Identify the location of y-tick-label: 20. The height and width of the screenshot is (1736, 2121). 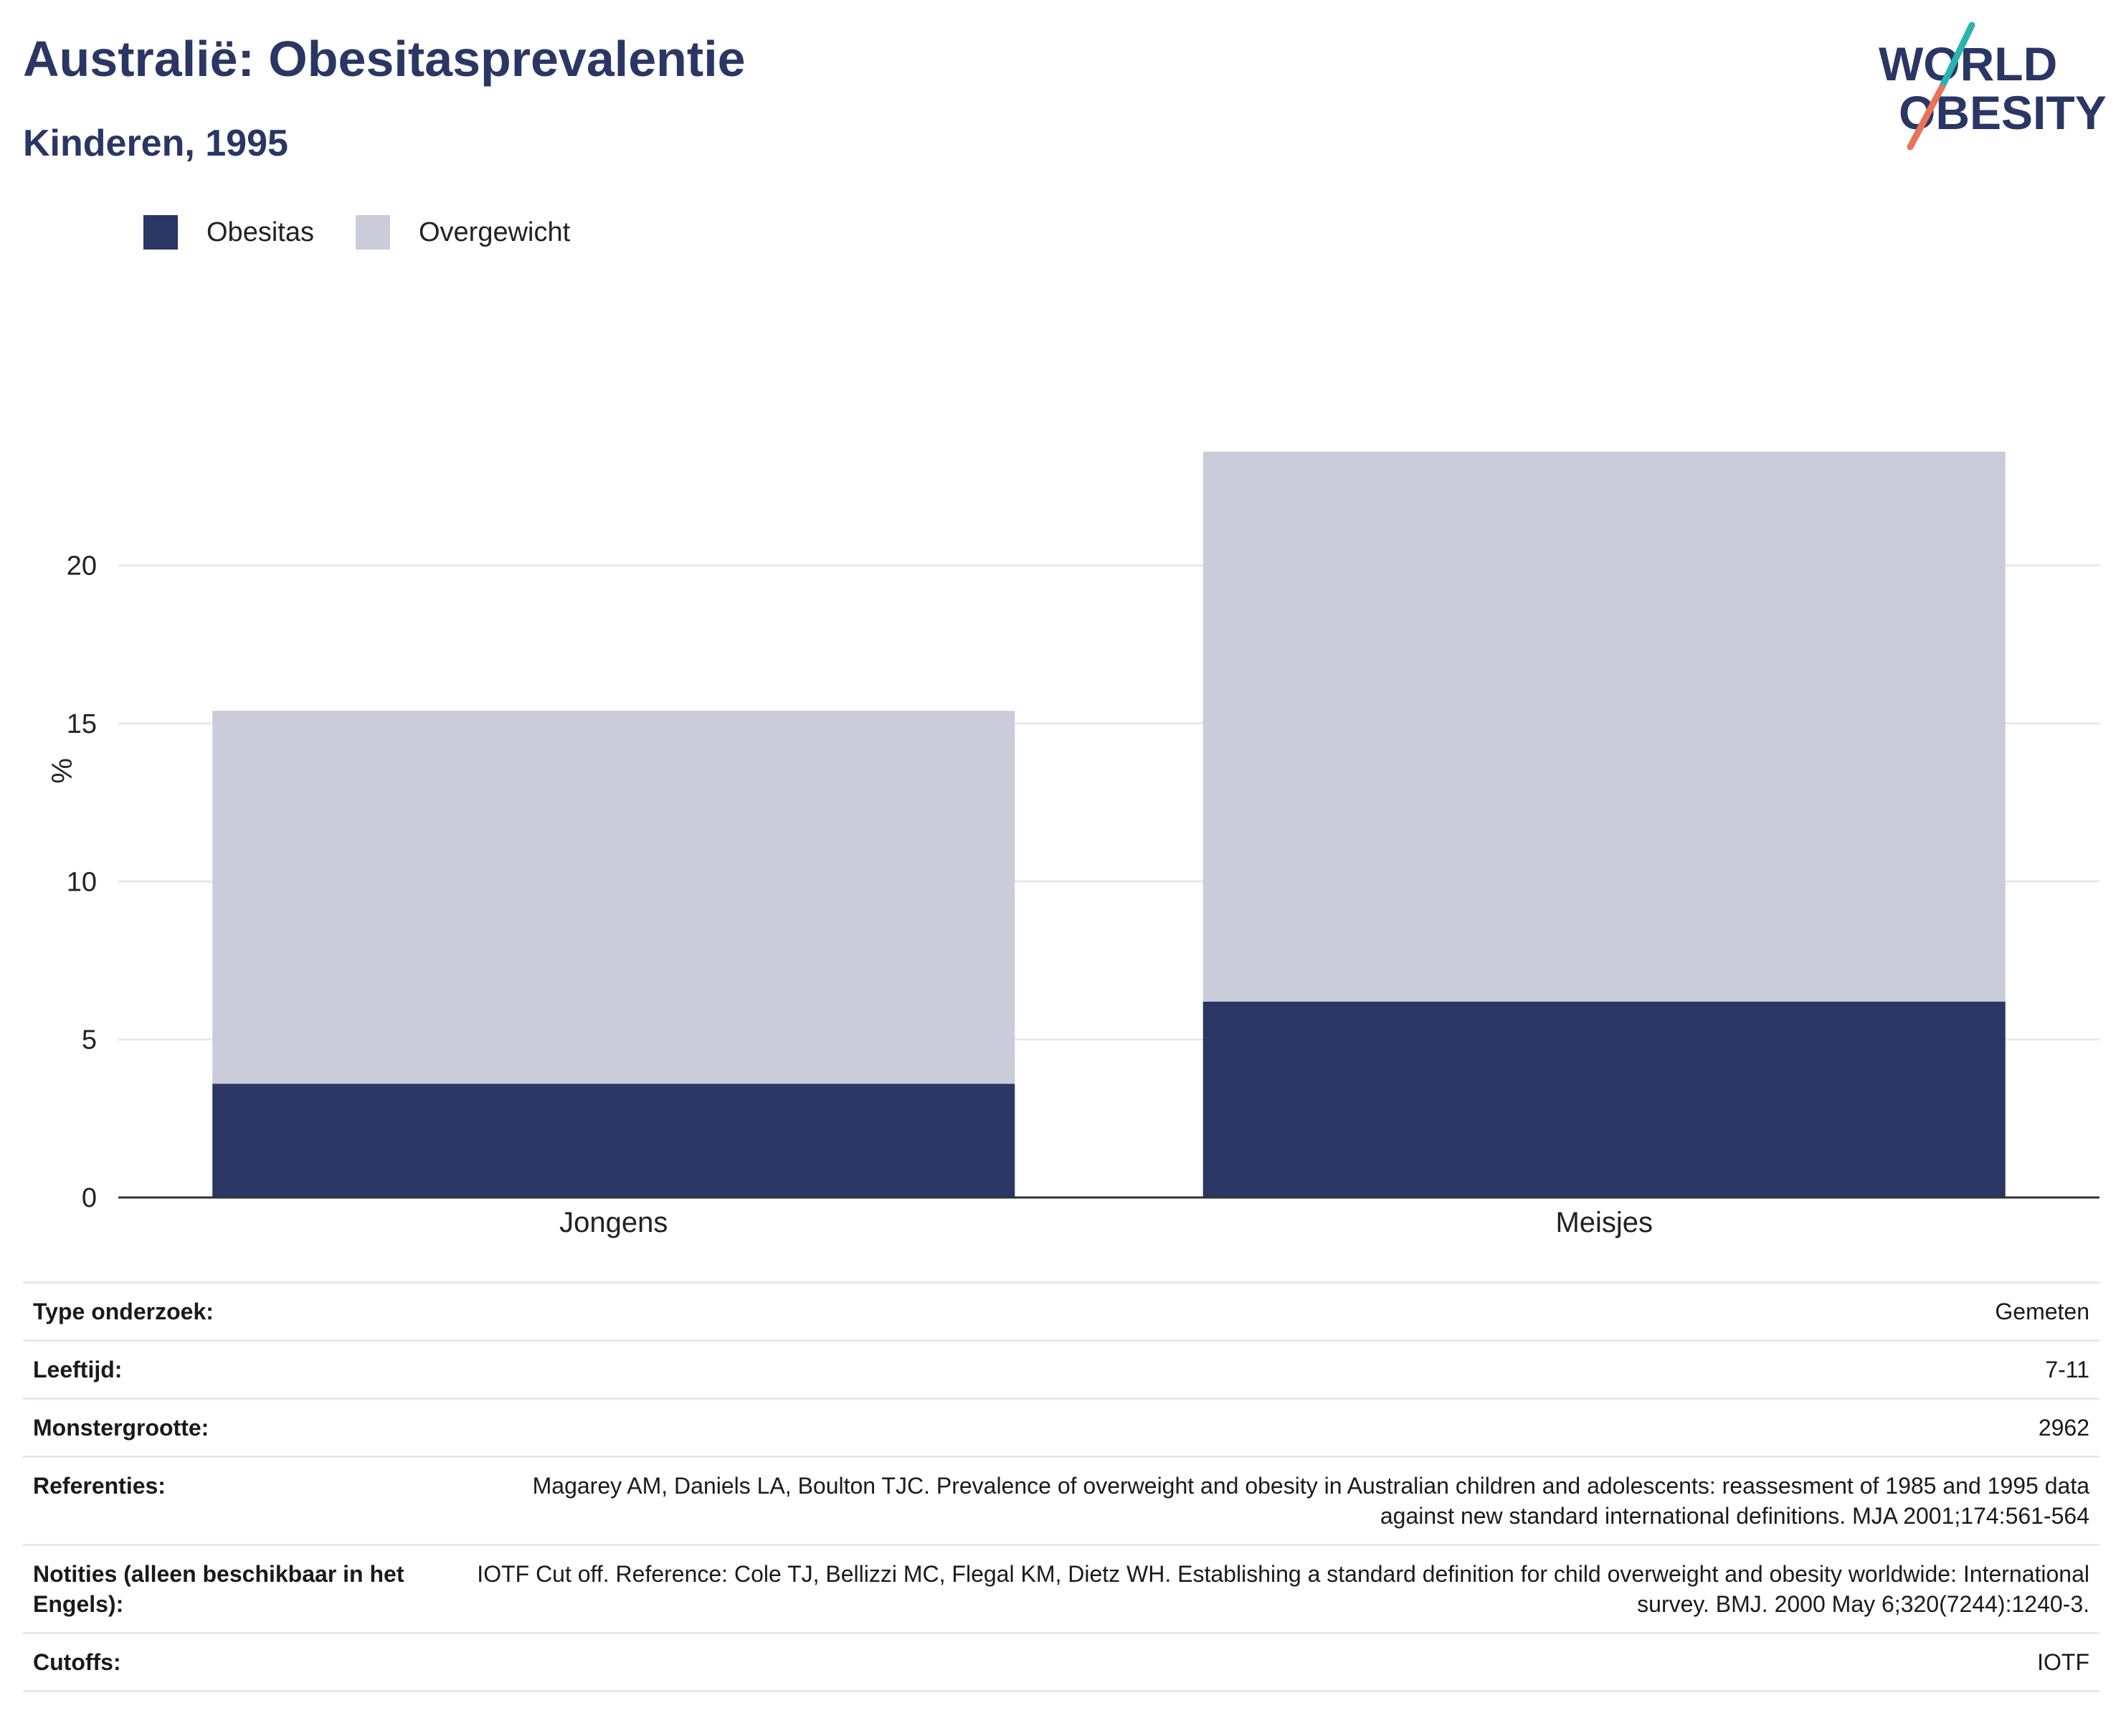
(82, 566).